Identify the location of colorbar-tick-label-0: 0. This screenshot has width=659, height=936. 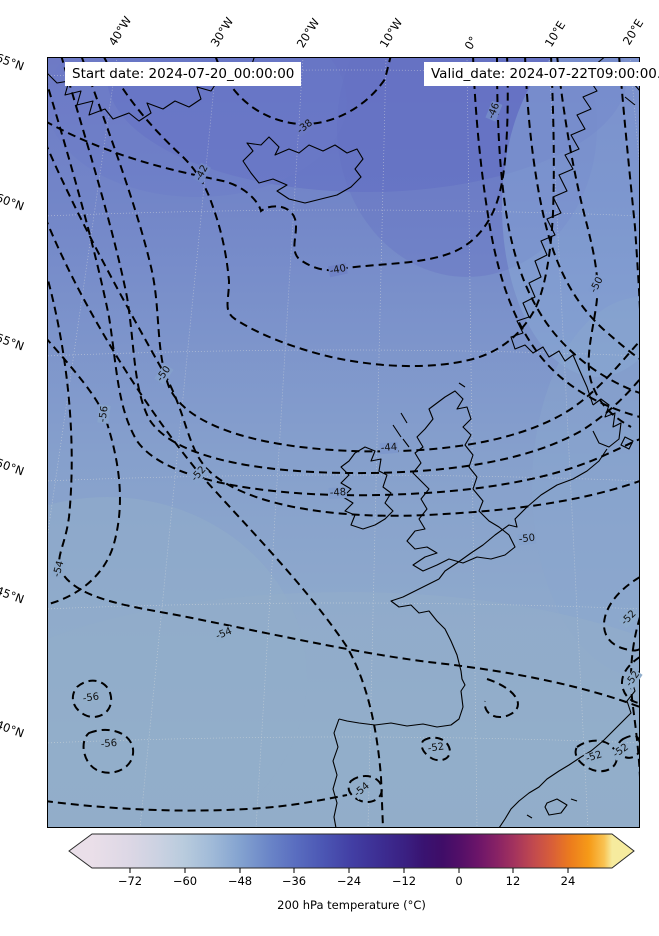
(459, 881).